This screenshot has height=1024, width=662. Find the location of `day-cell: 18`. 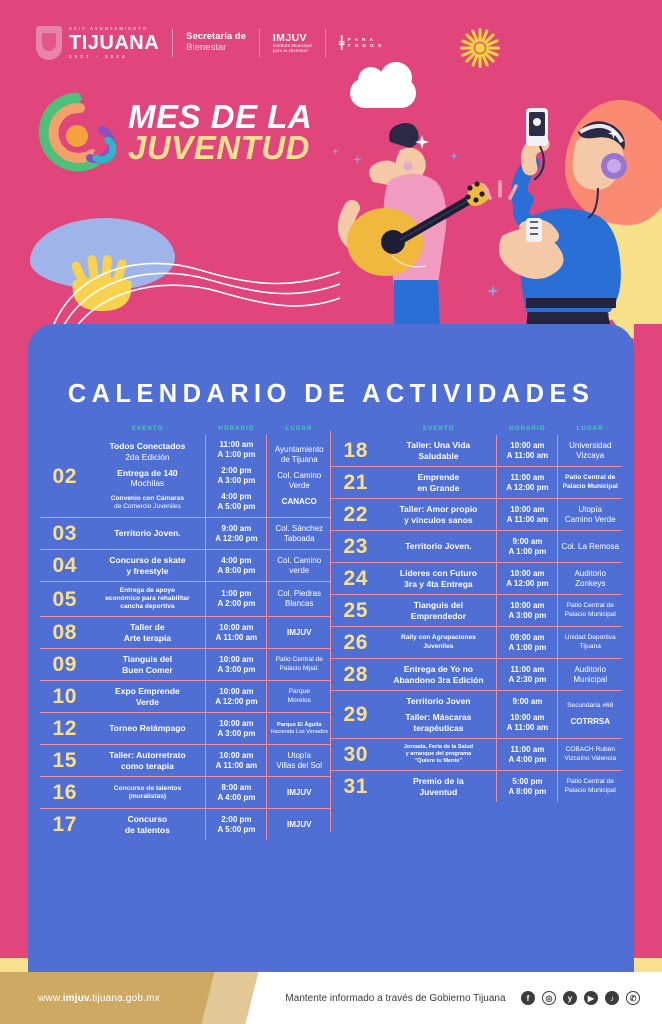

day-cell: 18 is located at coordinates (355, 451).